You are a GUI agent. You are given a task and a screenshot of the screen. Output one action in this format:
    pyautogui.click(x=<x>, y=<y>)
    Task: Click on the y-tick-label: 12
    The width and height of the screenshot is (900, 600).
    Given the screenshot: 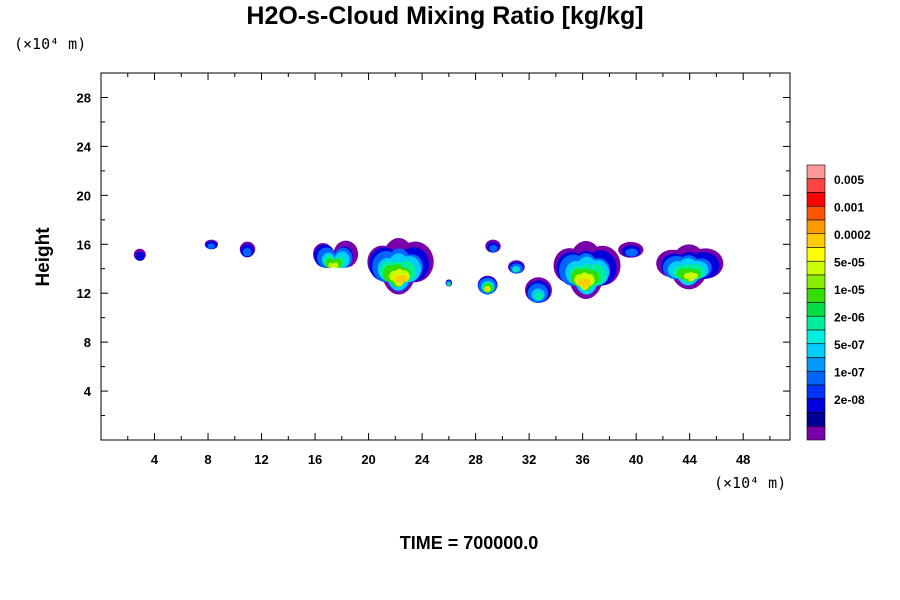 What is the action you would take?
    pyautogui.click(x=84, y=293)
    